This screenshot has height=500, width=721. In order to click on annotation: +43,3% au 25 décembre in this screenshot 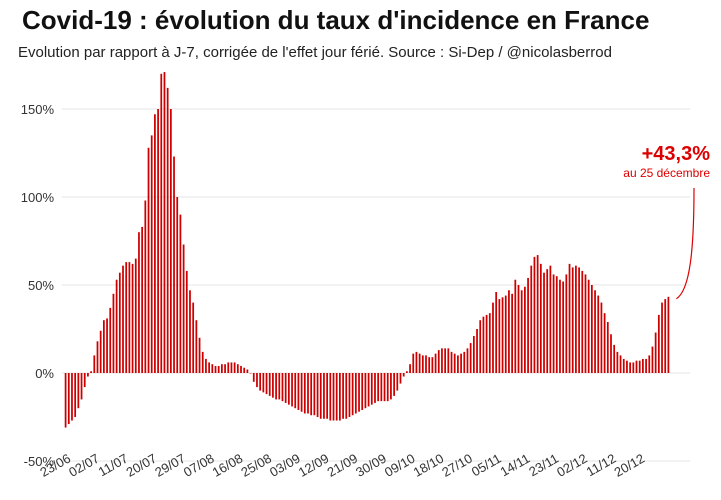, I will do `click(667, 221)`.